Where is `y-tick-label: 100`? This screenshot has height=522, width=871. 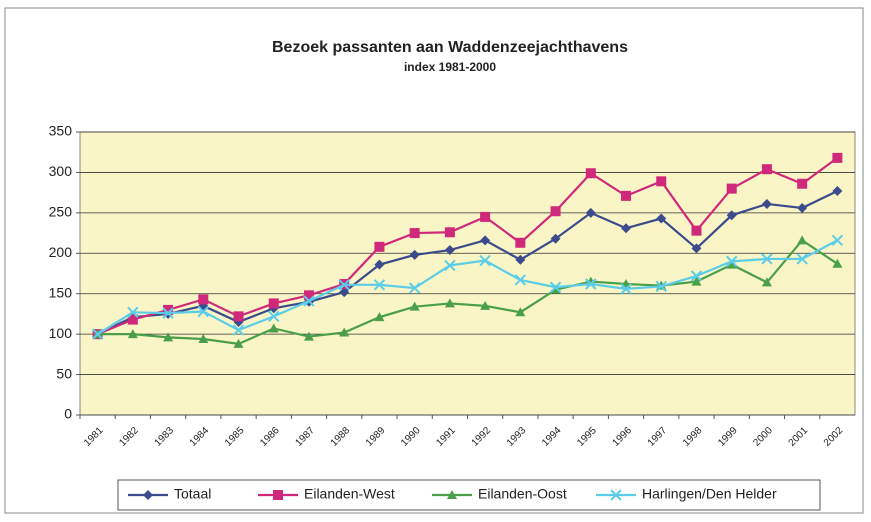 y-tick-label: 100 is located at coordinates (61, 333).